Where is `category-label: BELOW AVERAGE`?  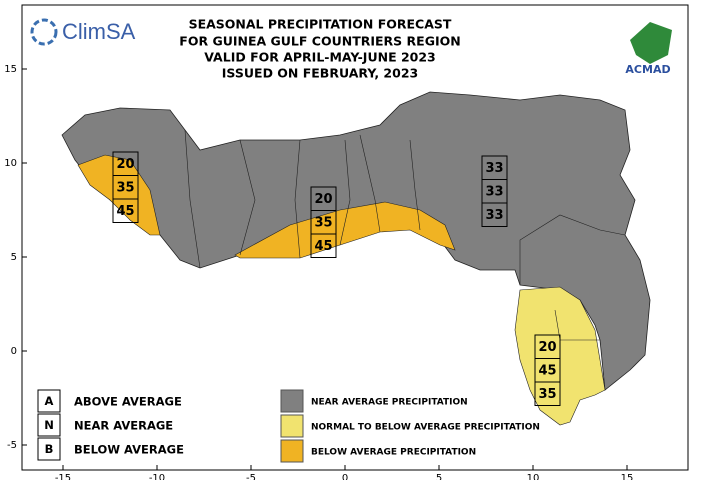 category-label: BELOW AVERAGE is located at coordinates (129, 450).